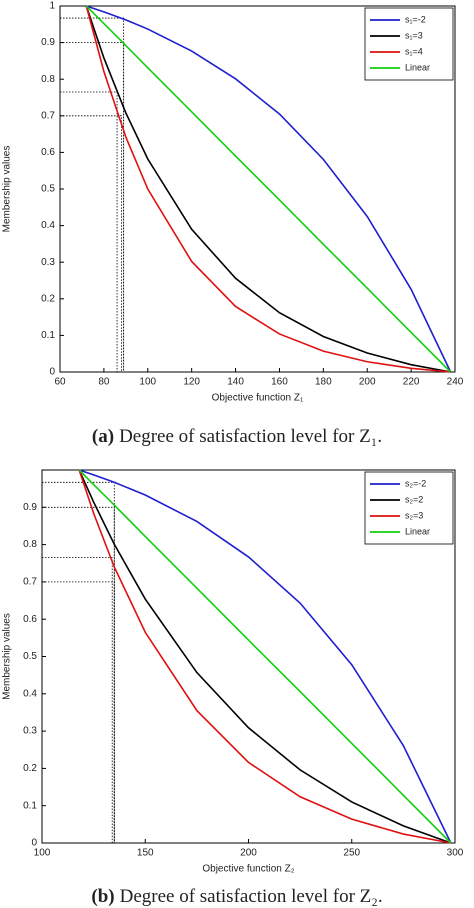 Image resolution: width=474 pixels, height=908 pixels. What do you see at coordinates (415, 19) in the screenshot?
I see `legend-label: s₁=-2` at bounding box center [415, 19].